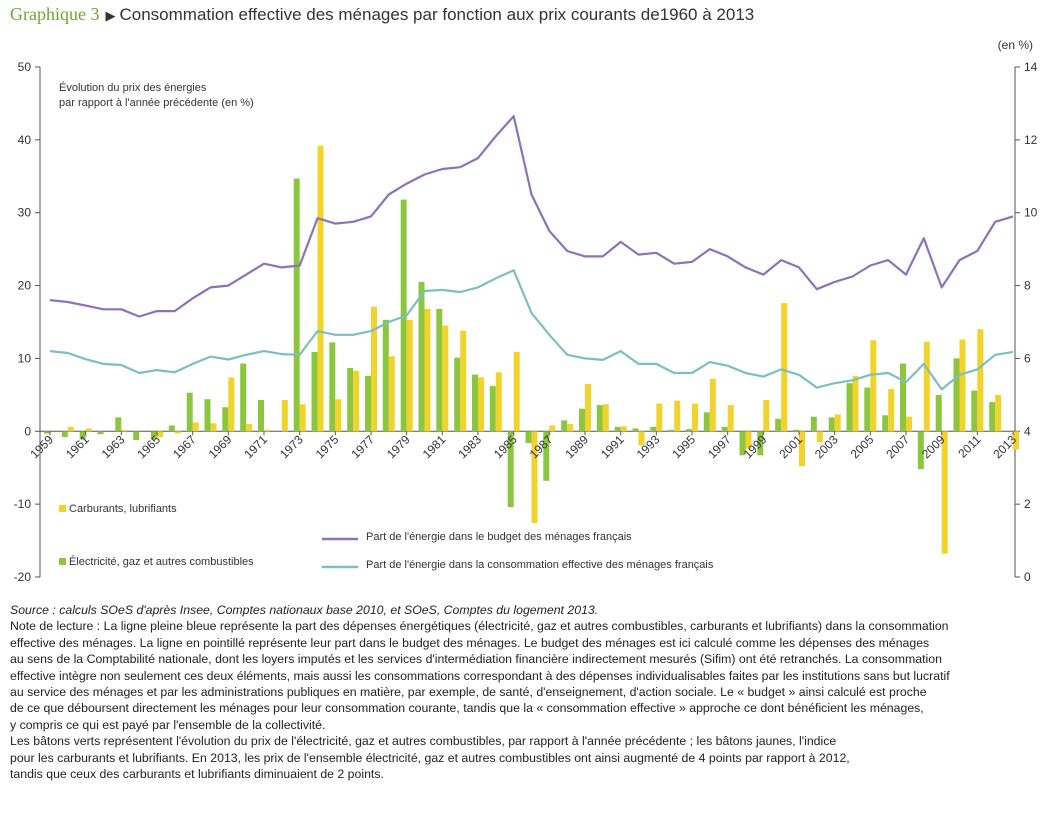 The width and height of the screenshot is (1055, 823). Describe the element at coordinates (123, 509) in the screenshot. I see `legend-label-carburants: Carburants, lubrifiants` at that location.